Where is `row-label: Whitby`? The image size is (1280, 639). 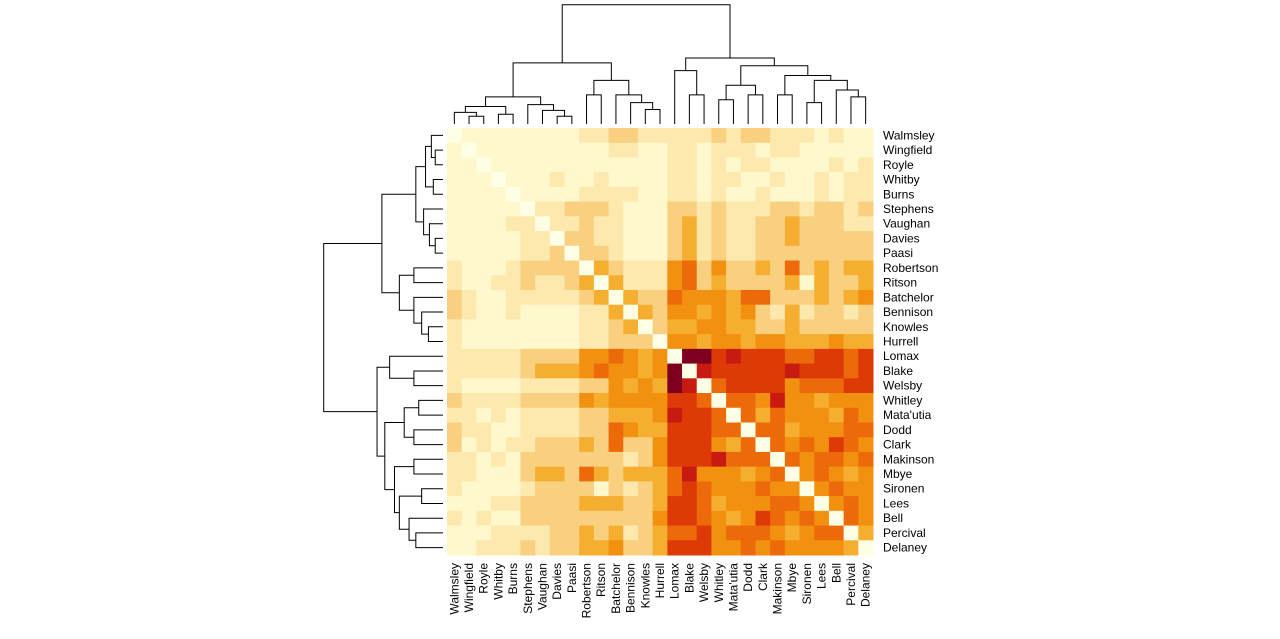 row-label: Whitby is located at coordinates (901, 180).